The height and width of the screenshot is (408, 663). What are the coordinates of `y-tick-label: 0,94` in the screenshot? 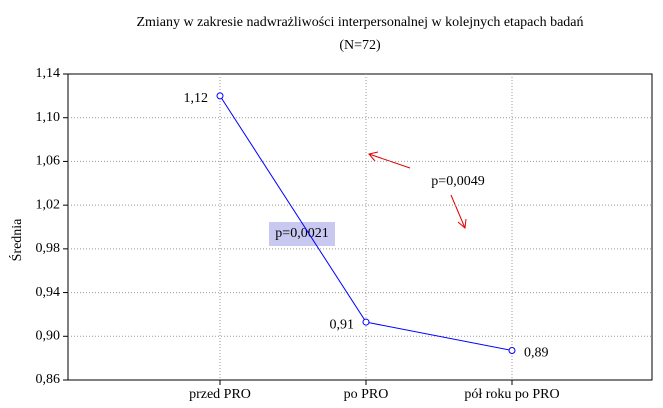 It's located at (48, 292).